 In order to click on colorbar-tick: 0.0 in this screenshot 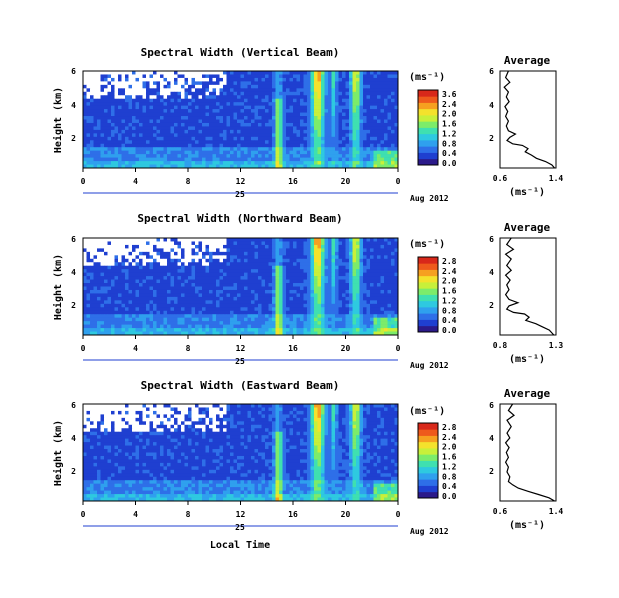, I will do `click(449, 163)`.